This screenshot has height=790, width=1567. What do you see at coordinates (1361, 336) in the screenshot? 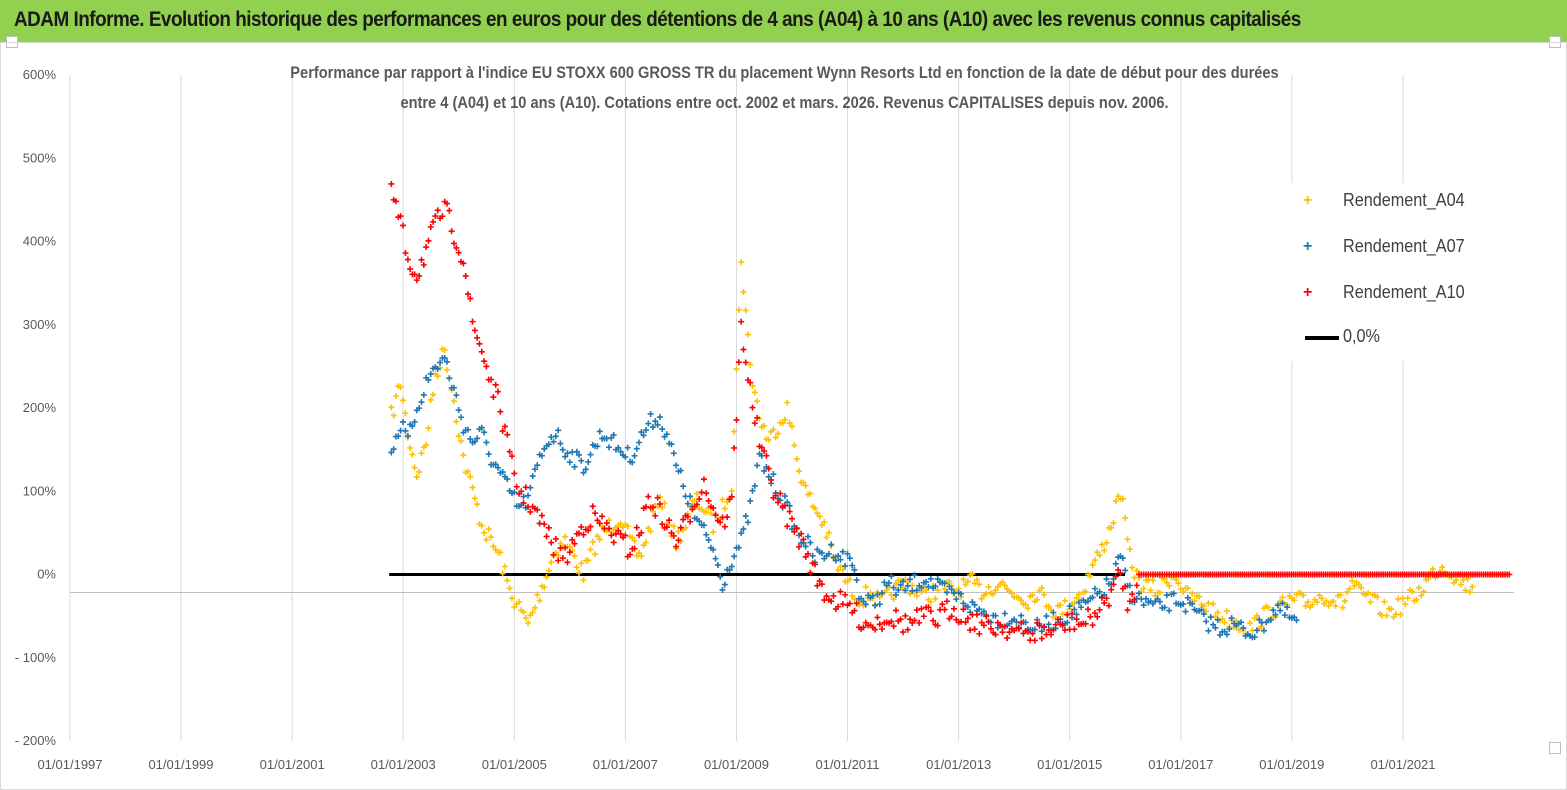
I see `legend-label-zero: 0,0%` at bounding box center [1361, 336].